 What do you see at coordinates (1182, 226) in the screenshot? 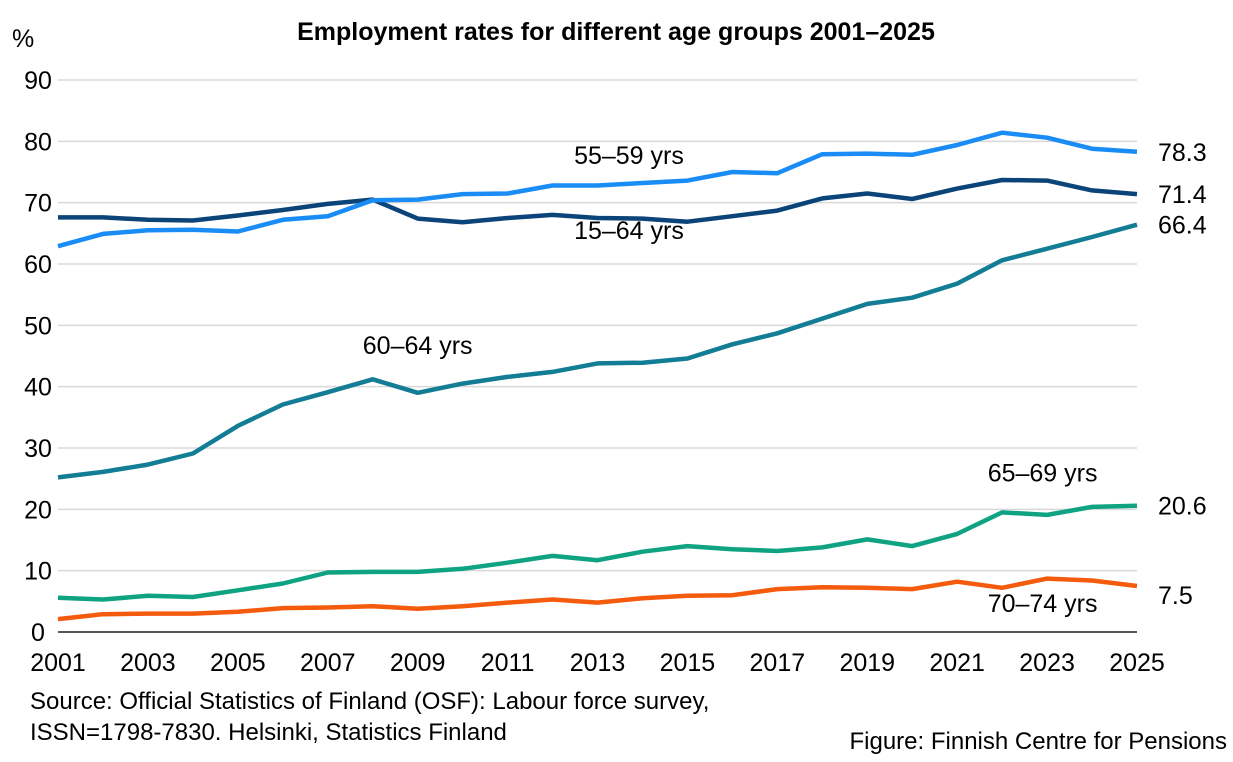
I see `end-value-label-60-64: 66.4` at bounding box center [1182, 226].